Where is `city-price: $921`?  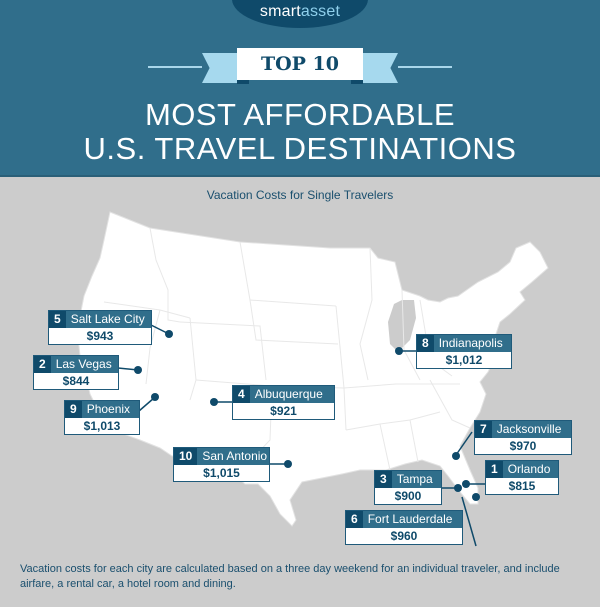 city-price: $921 is located at coordinates (283, 411).